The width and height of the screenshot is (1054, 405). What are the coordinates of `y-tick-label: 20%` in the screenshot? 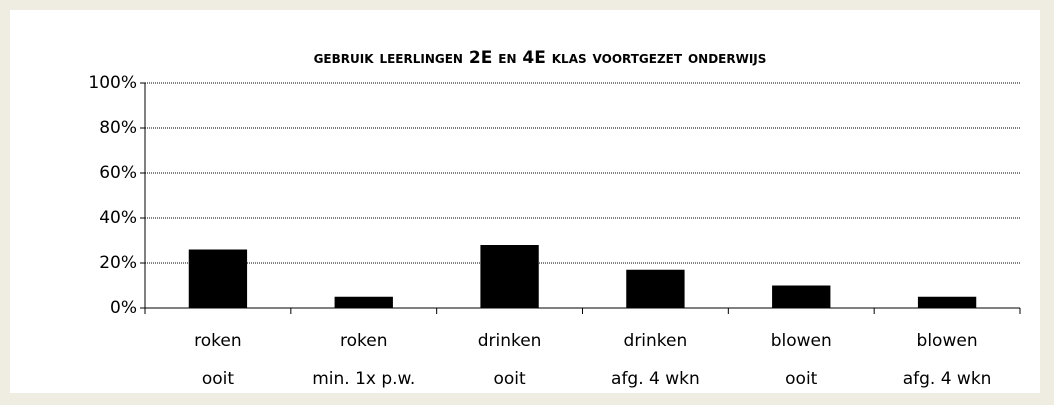 It's located at (118, 263).